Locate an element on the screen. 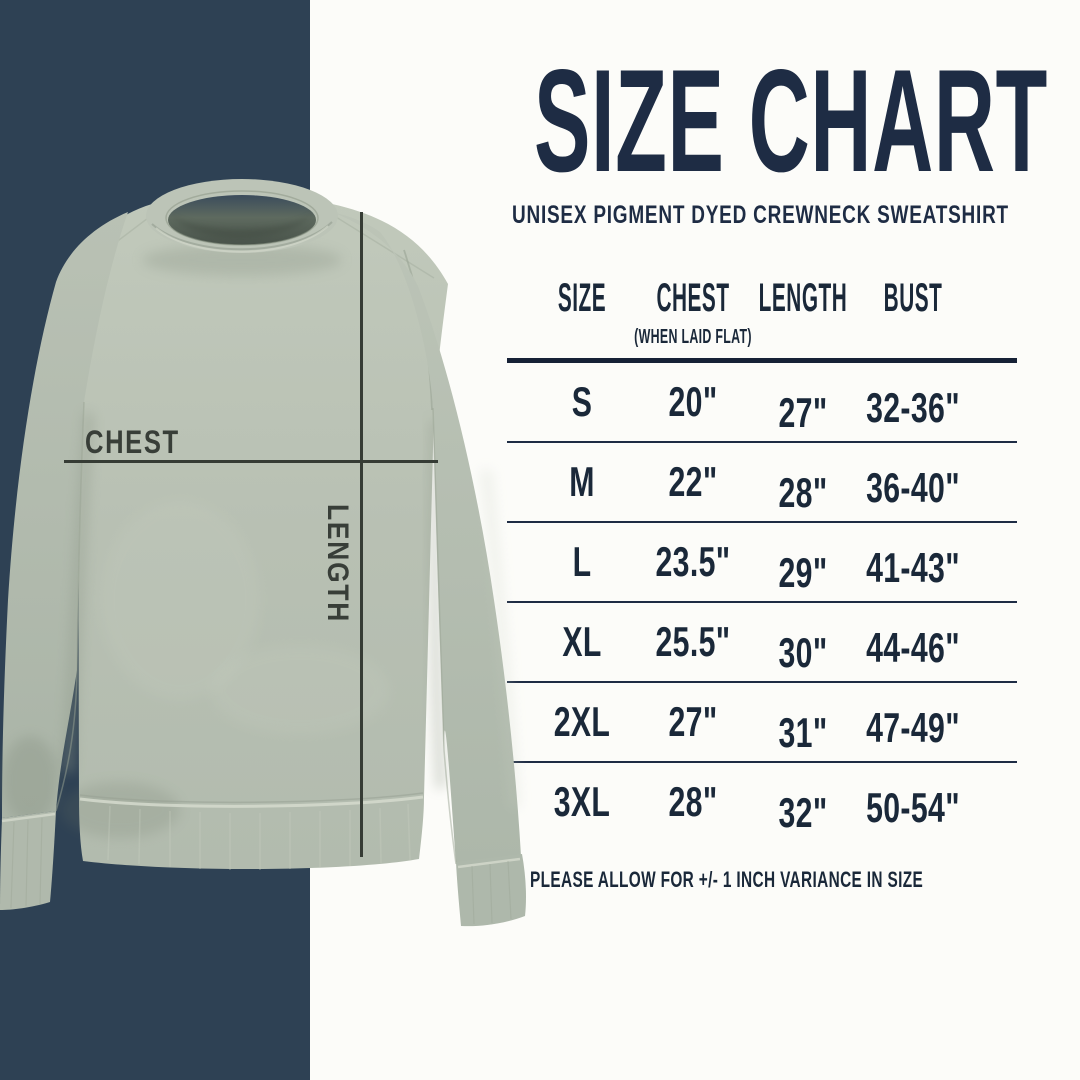 The width and height of the screenshot is (1080, 1080). cell-size: M is located at coordinates (582, 481).